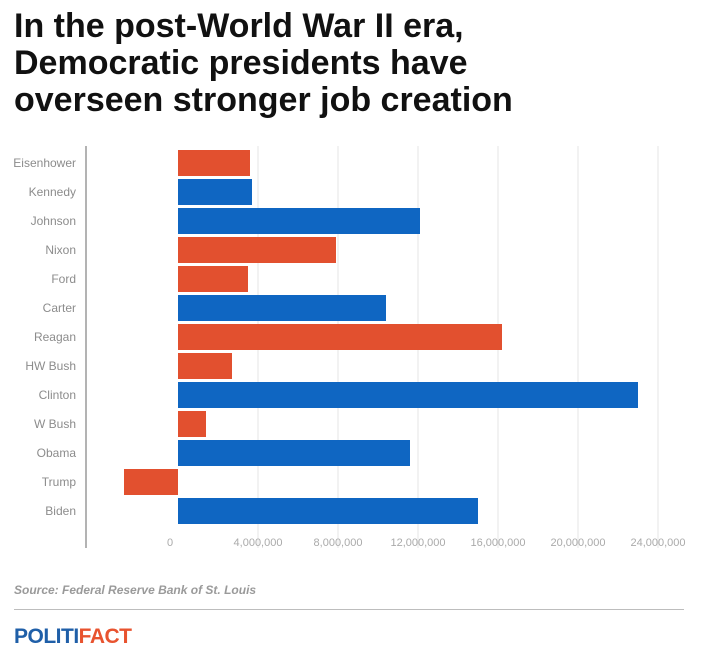  What do you see at coordinates (577, 543) in the screenshot?
I see `x-tick-label: 20,000,000` at bounding box center [577, 543].